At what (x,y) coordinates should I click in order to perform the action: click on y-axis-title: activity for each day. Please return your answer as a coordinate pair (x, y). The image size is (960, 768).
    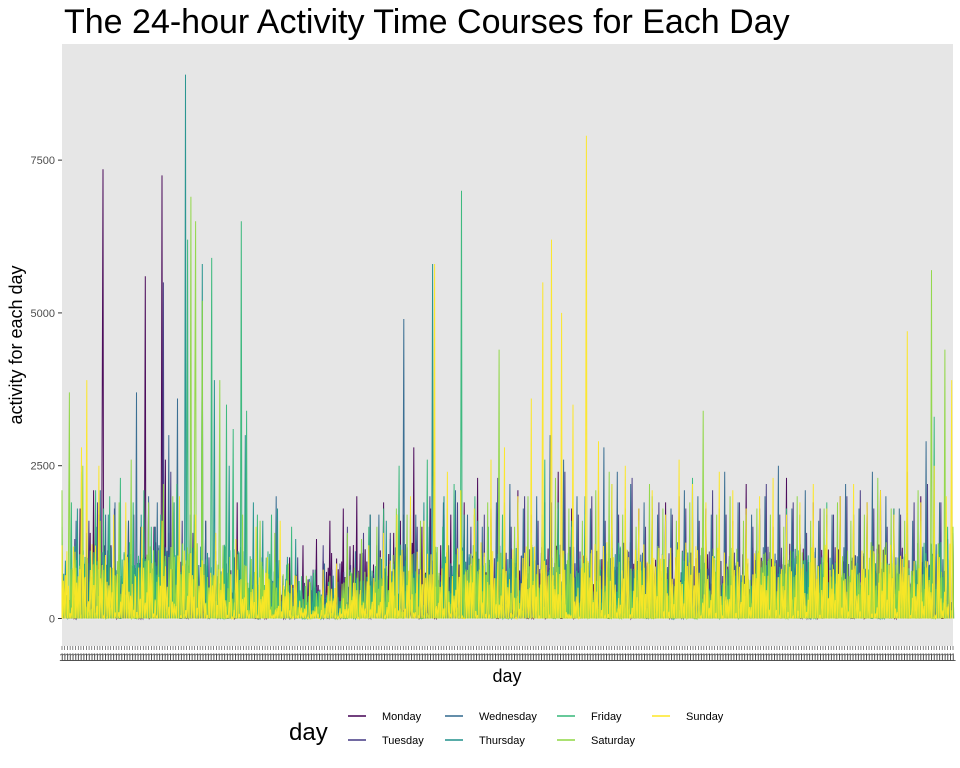
    Looking at the image, I should click on (16, 344).